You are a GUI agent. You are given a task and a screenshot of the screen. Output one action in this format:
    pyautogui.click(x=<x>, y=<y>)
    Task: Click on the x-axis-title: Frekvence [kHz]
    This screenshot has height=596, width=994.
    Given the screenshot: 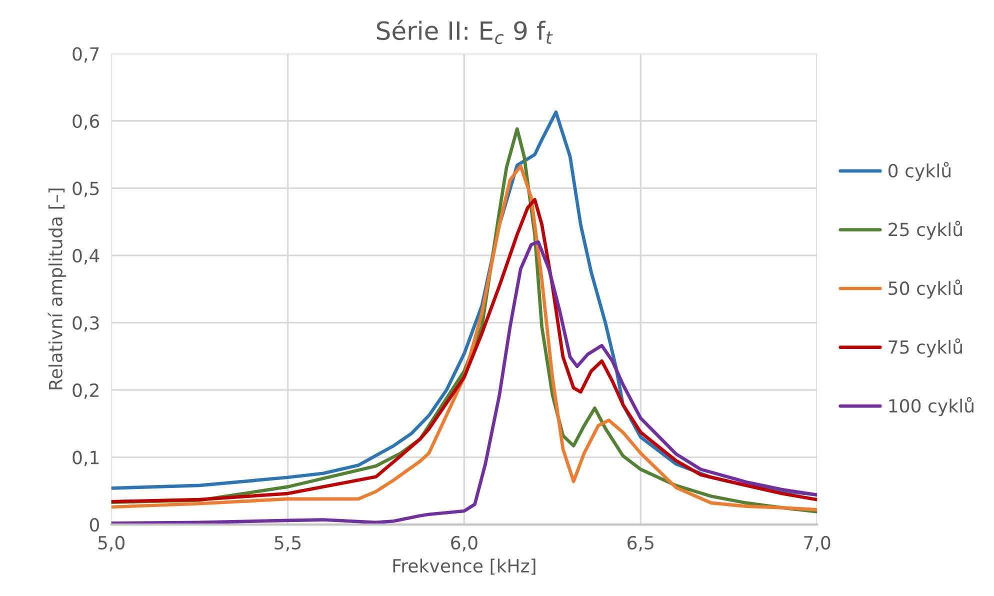 What is the action you would take?
    pyautogui.click(x=464, y=566)
    